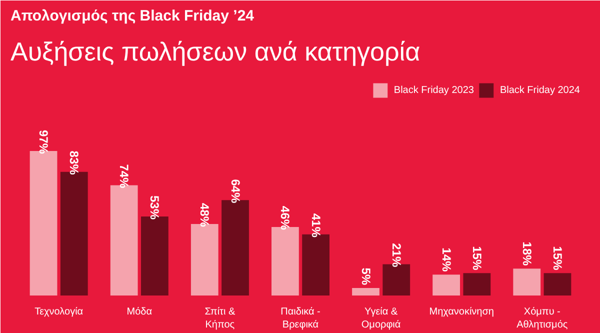  Describe the element at coordinates (461, 312) in the screenshot. I see `x-tick-label: Μηχανοκίνηση` at that location.